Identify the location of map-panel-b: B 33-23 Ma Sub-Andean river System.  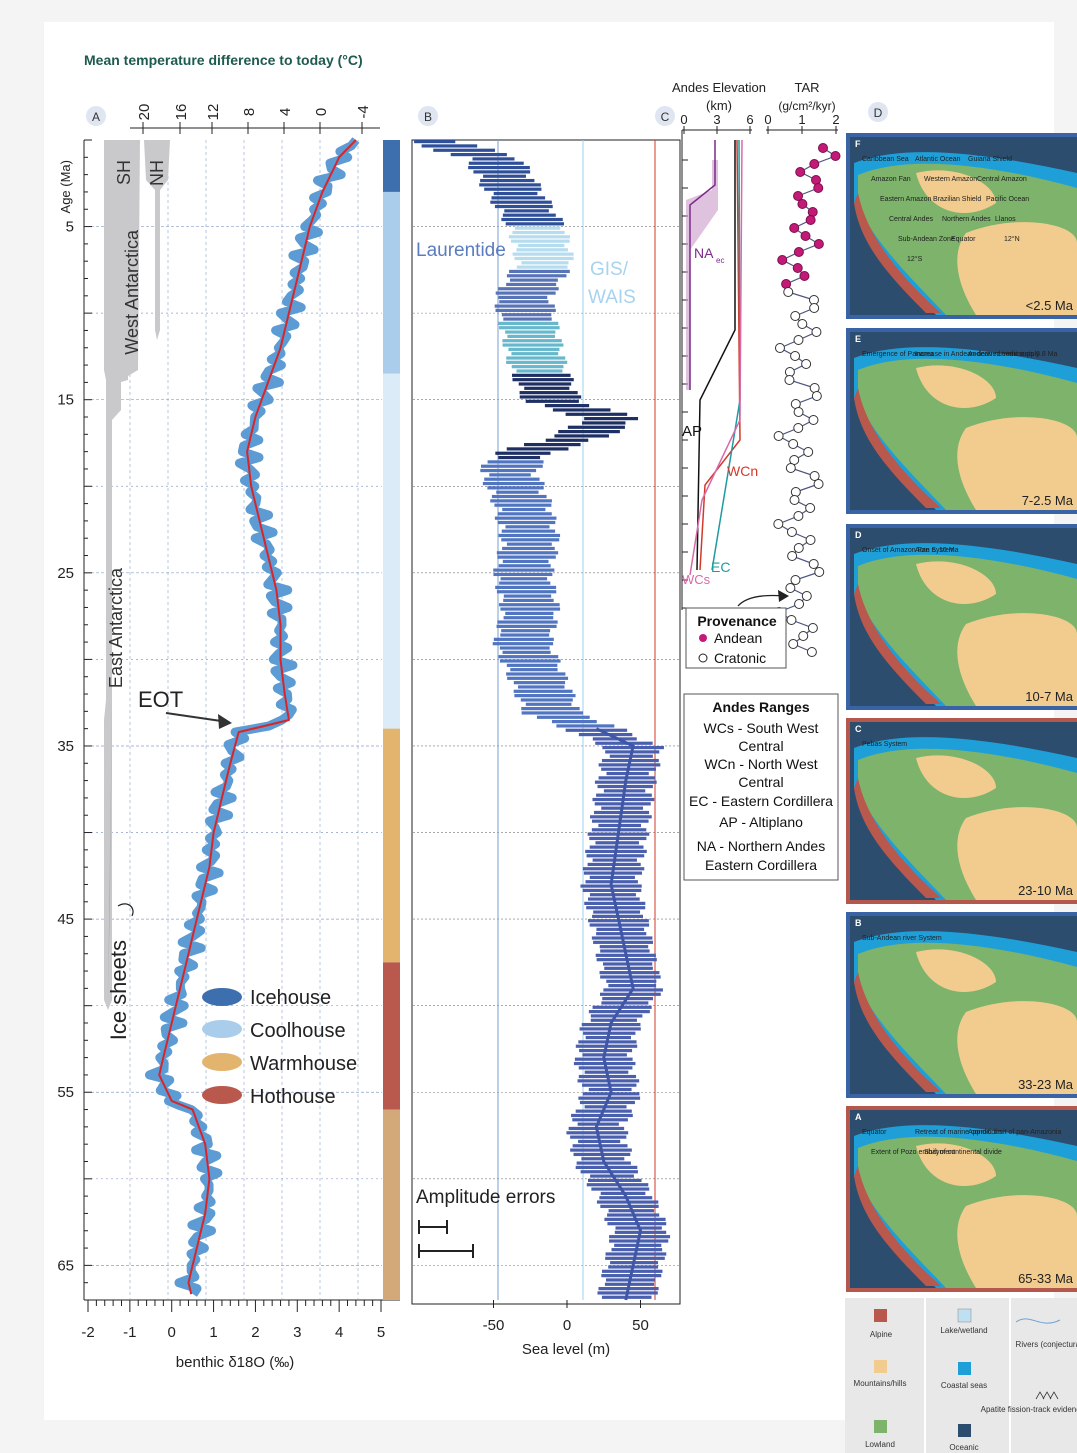
(961, 1005).